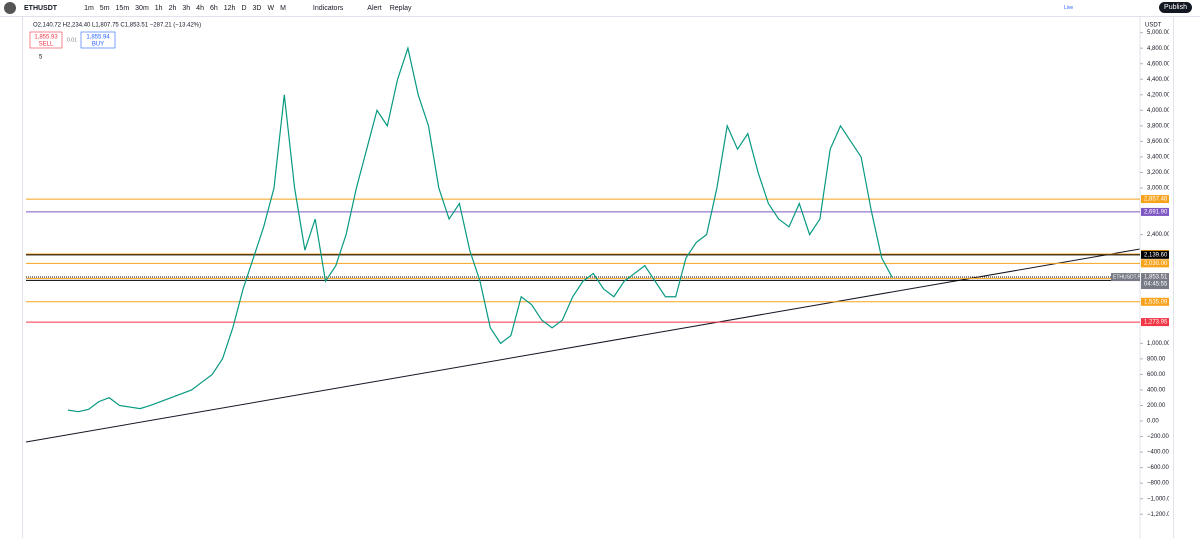 This screenshot has width=1200, height=538. Describe the element at coordinates (1158, 484) in the screenshot. I see `price-label: −800.00` at that location.